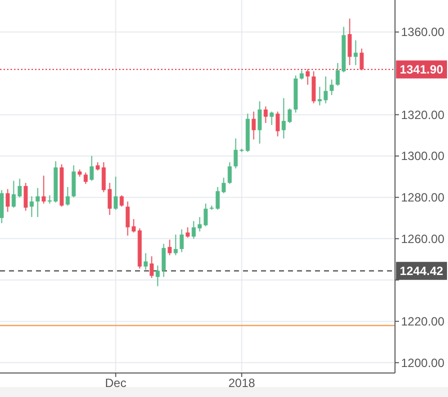 This screenshot has width=448, height=397. Describe the element at coordinates (423, 156) in the screenshot. I see `y-tick-label: 1300.00` at that location.